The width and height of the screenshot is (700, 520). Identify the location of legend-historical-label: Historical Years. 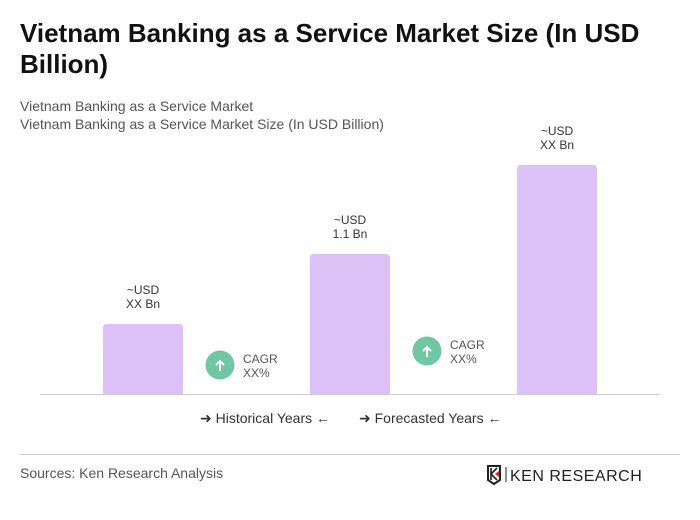
(264, 418).